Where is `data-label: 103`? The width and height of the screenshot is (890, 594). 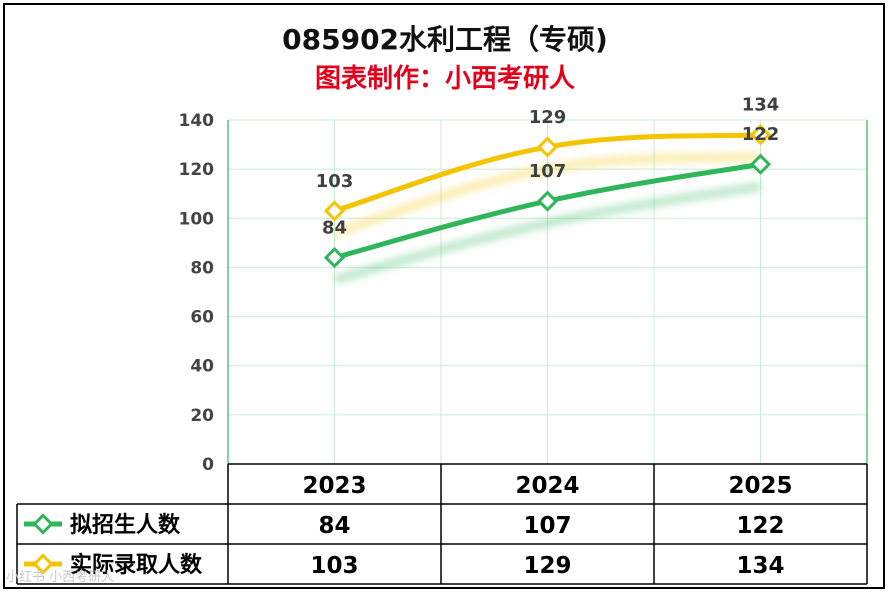
data-label: 103 is located at coordinates (335, 181).